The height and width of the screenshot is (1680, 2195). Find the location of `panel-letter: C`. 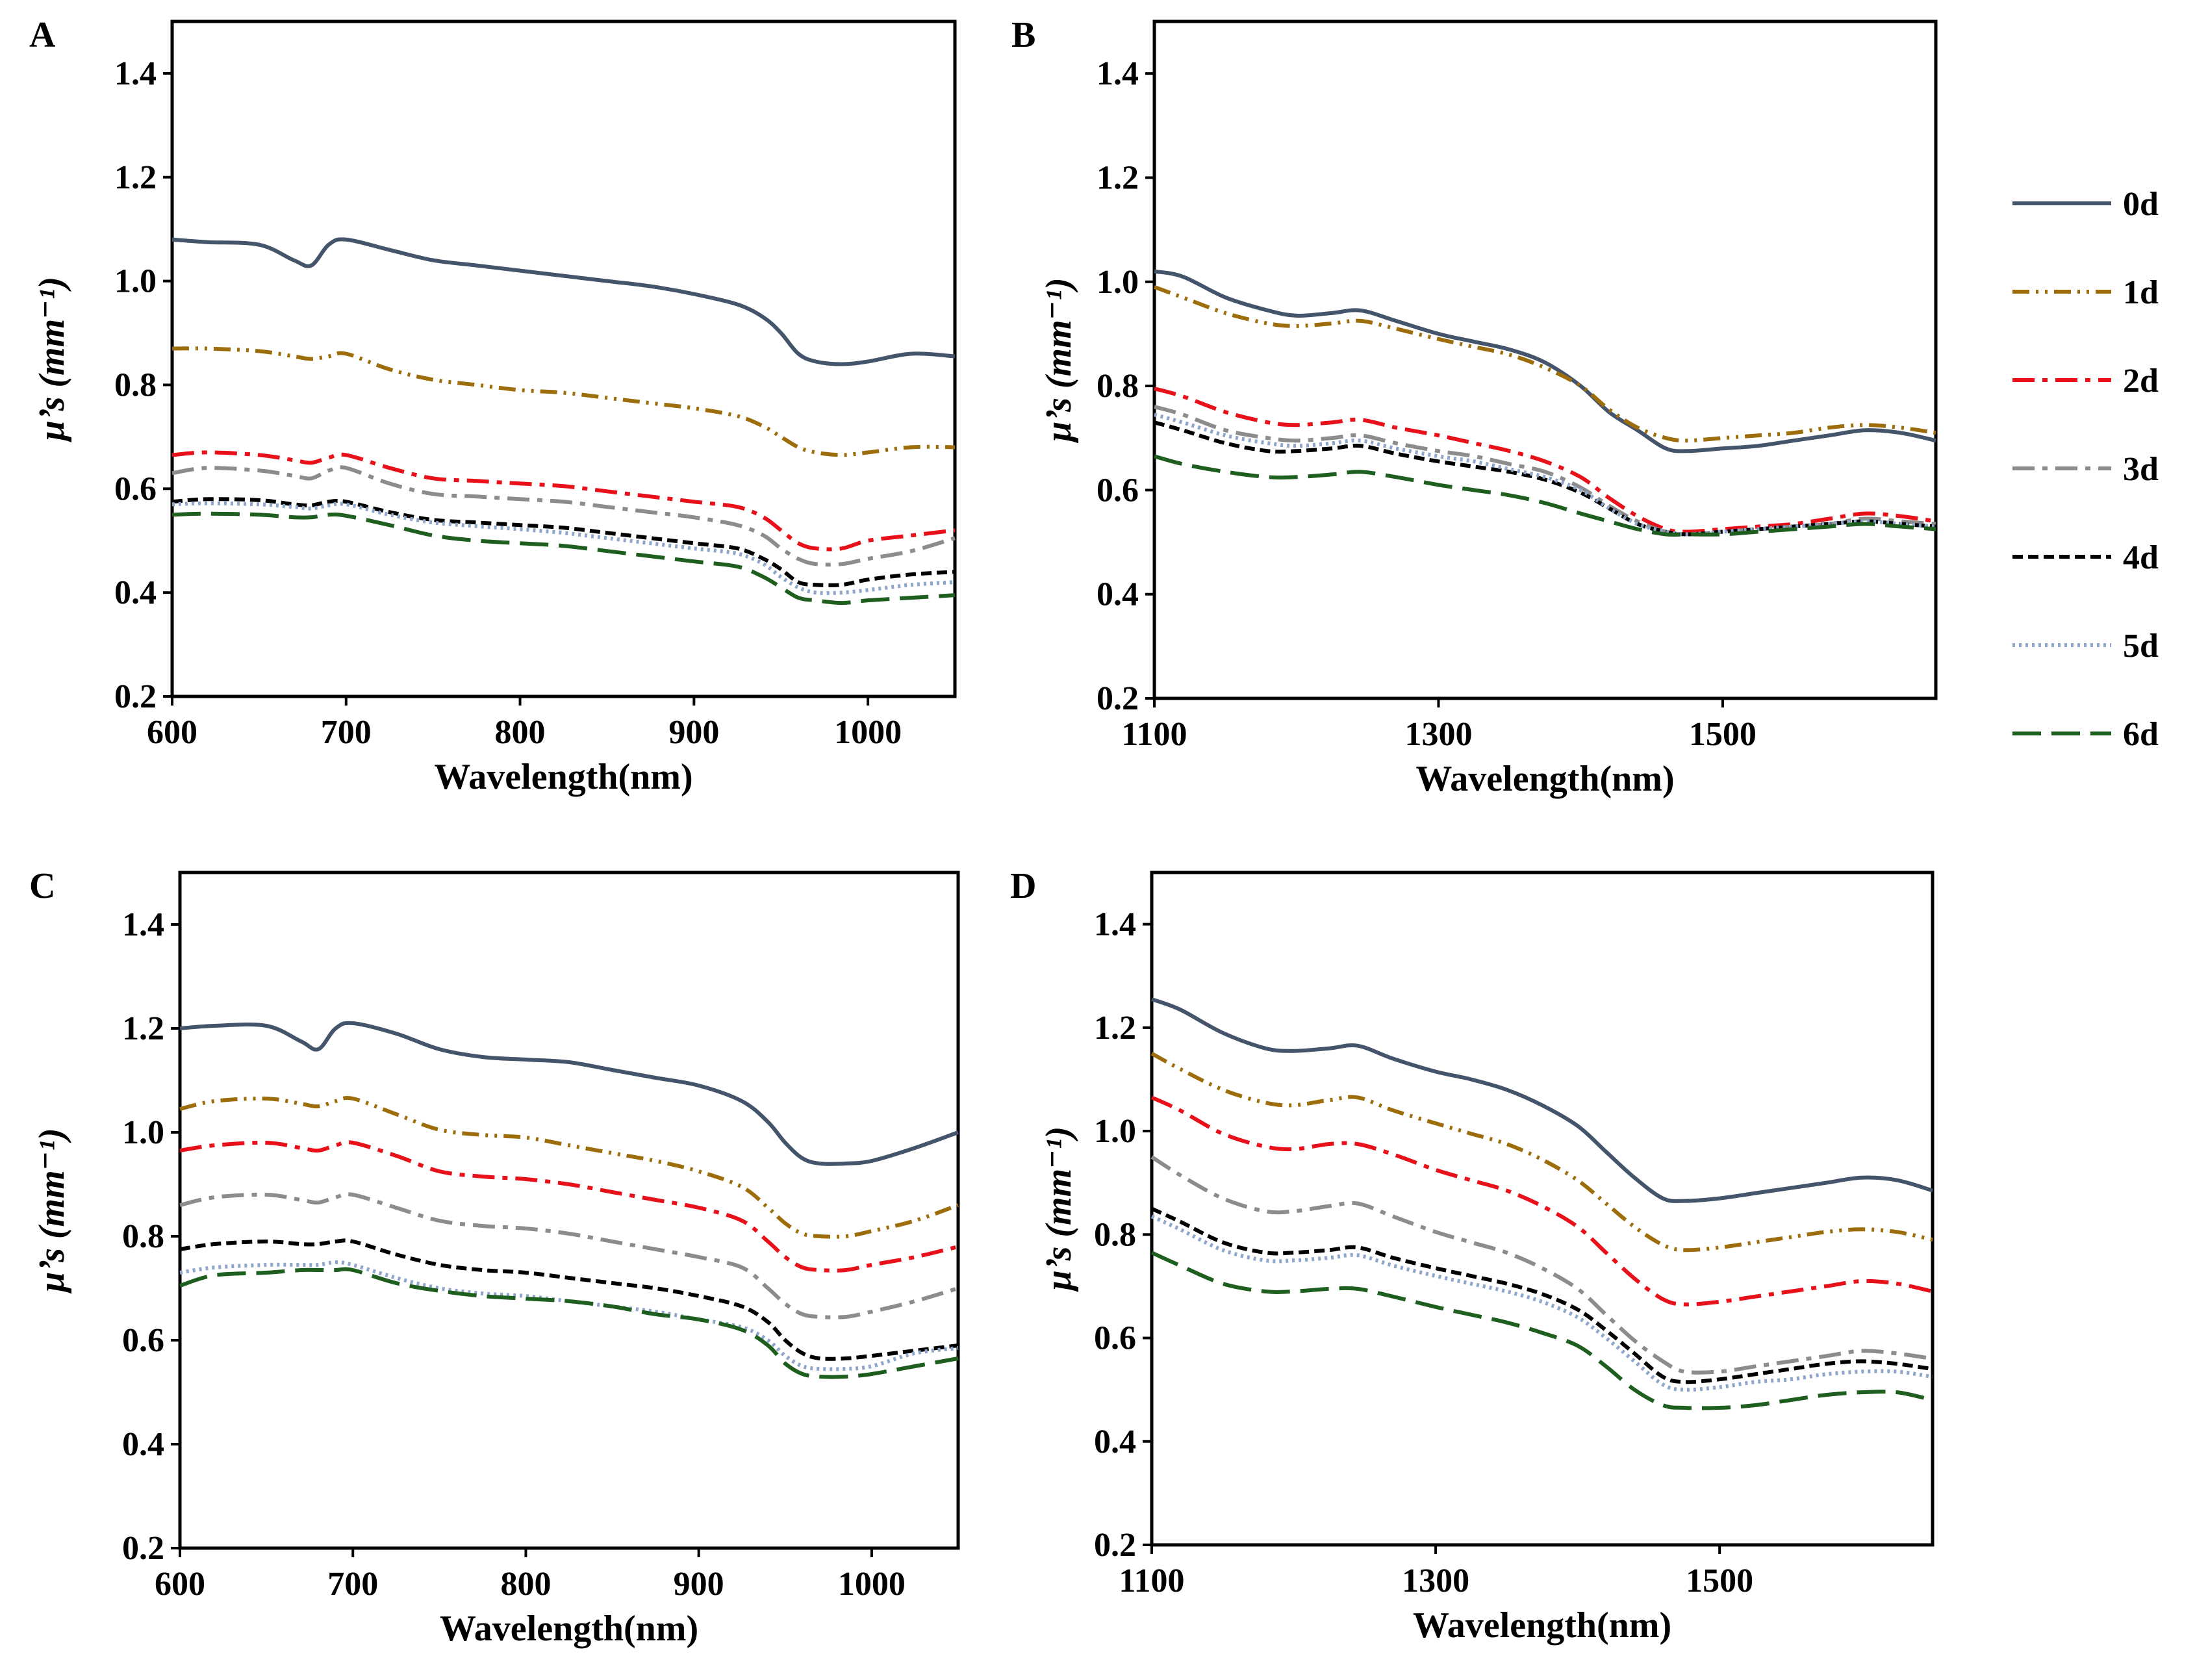

panel-letter: C is located at coordinates (42, 886).